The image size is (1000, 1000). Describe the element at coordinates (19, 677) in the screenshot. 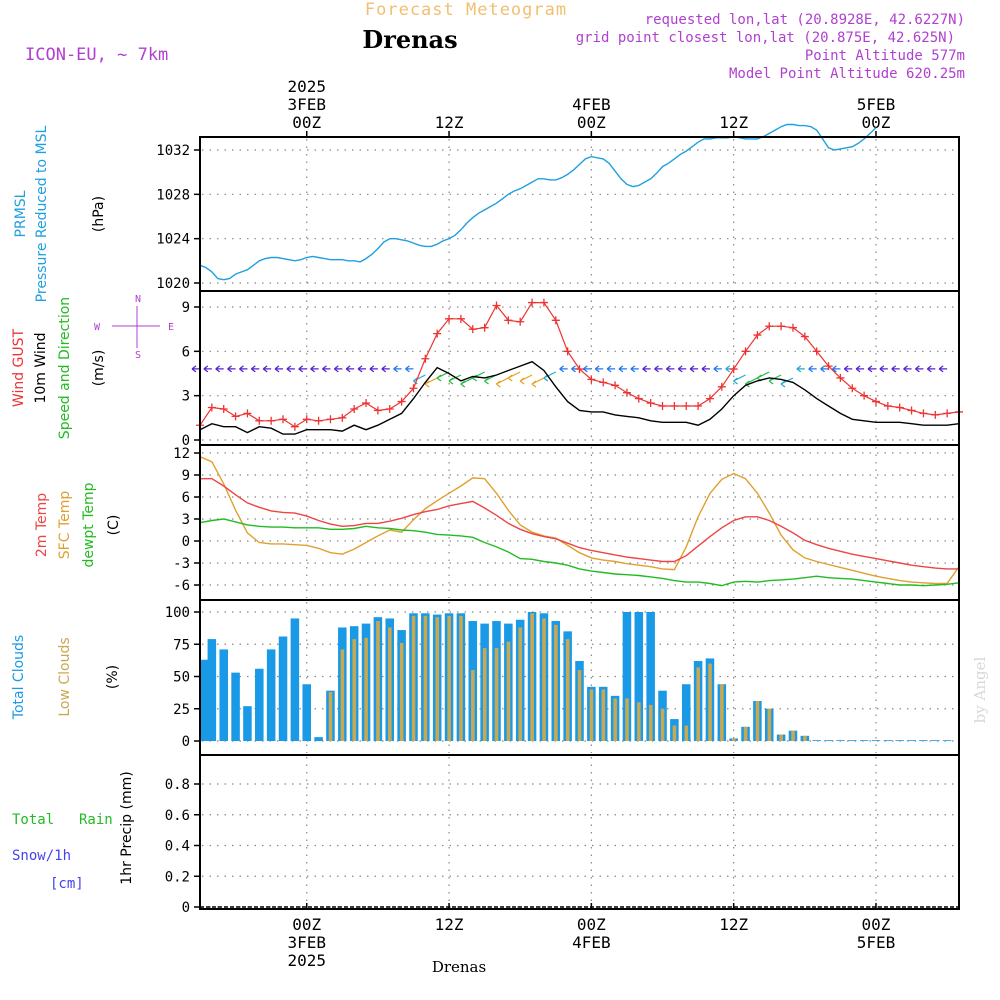

I see `clouds-ylabel-total: Total Clouds` at that location.